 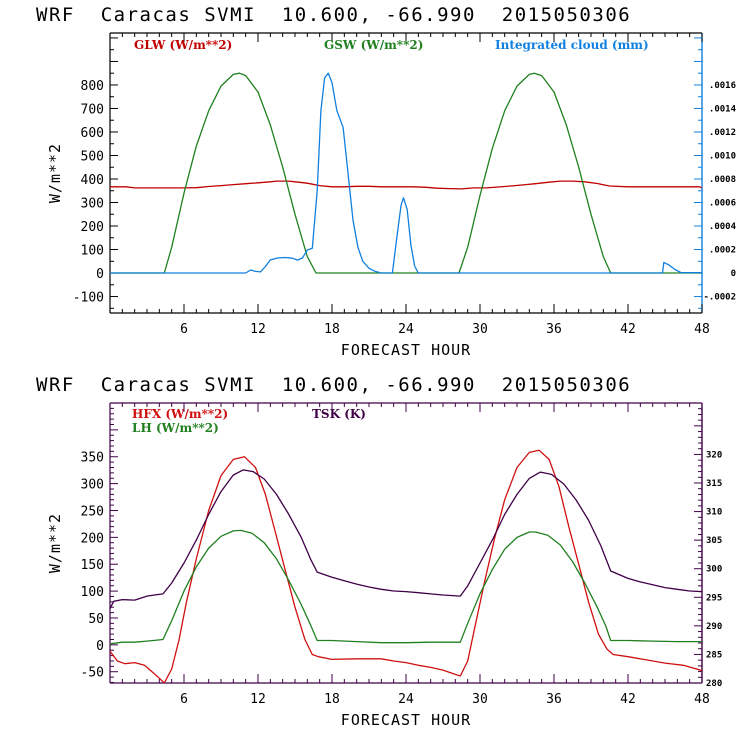 What do you see at coordinates (96, 619) in the screenshot?
I see `y-tick-label: 50` at bounding box center [96, 619].